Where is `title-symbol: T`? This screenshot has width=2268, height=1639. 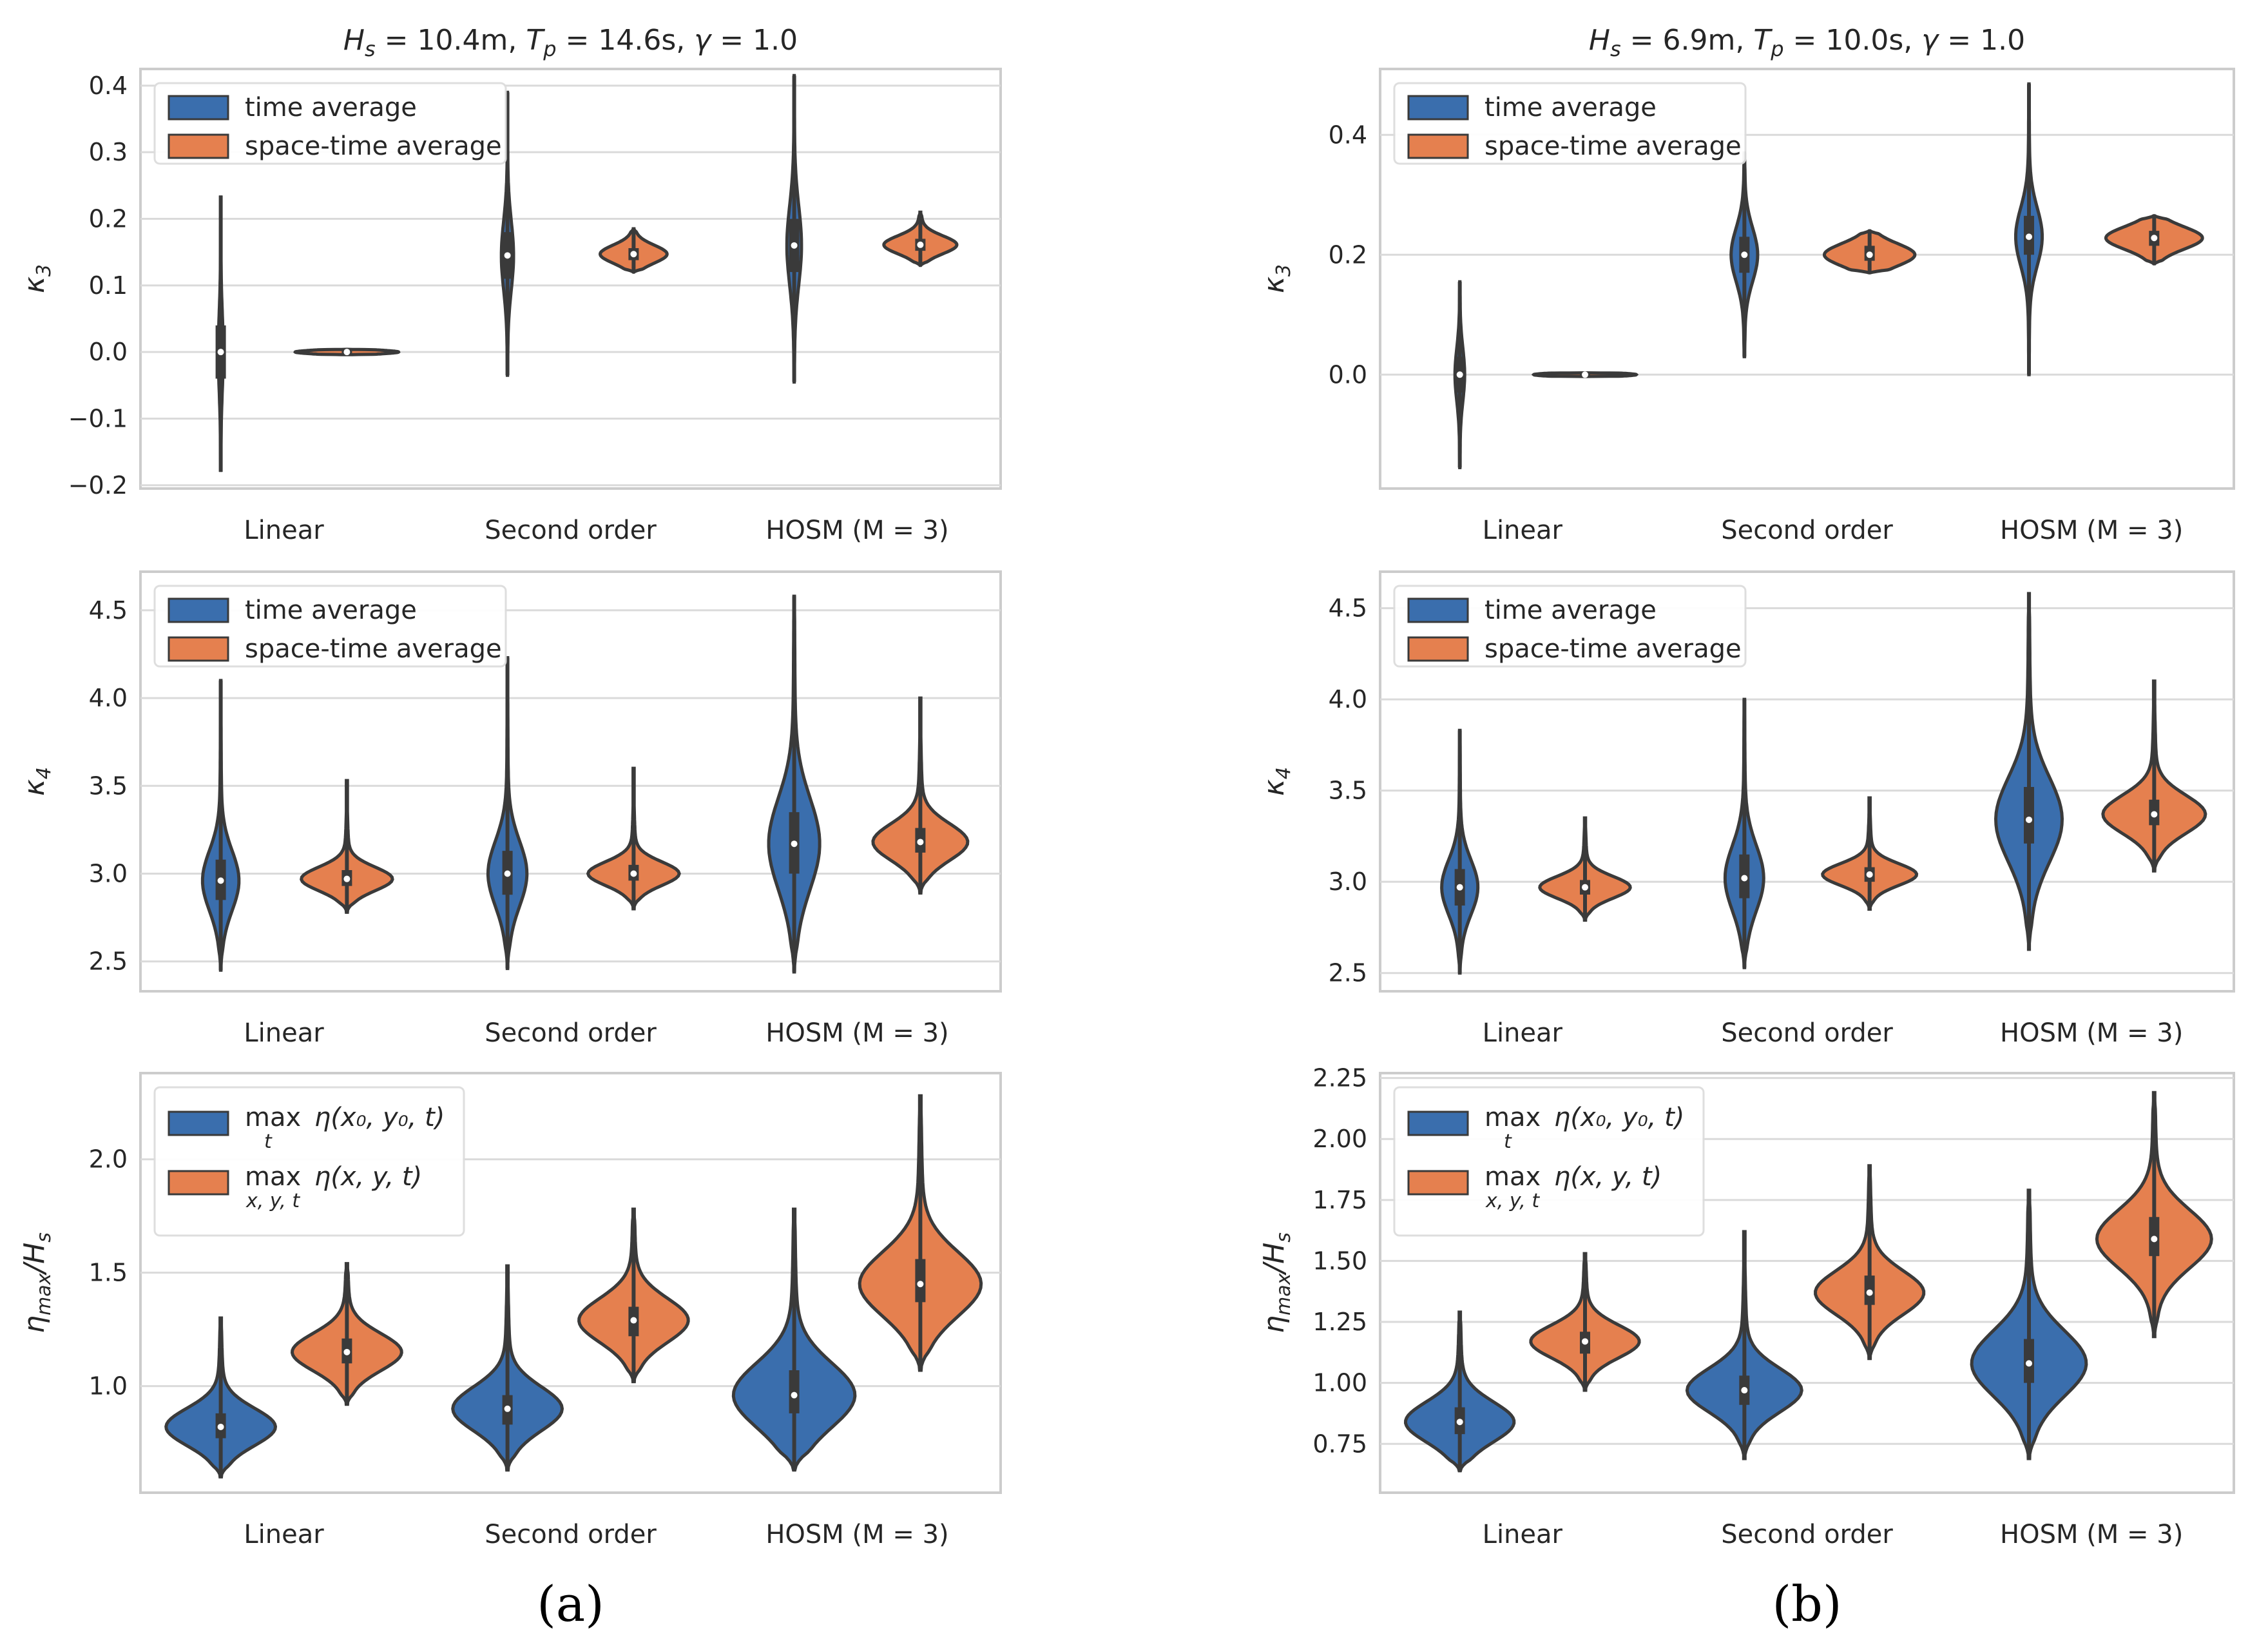 title-symbol: T is located at coordinates (535, 40).